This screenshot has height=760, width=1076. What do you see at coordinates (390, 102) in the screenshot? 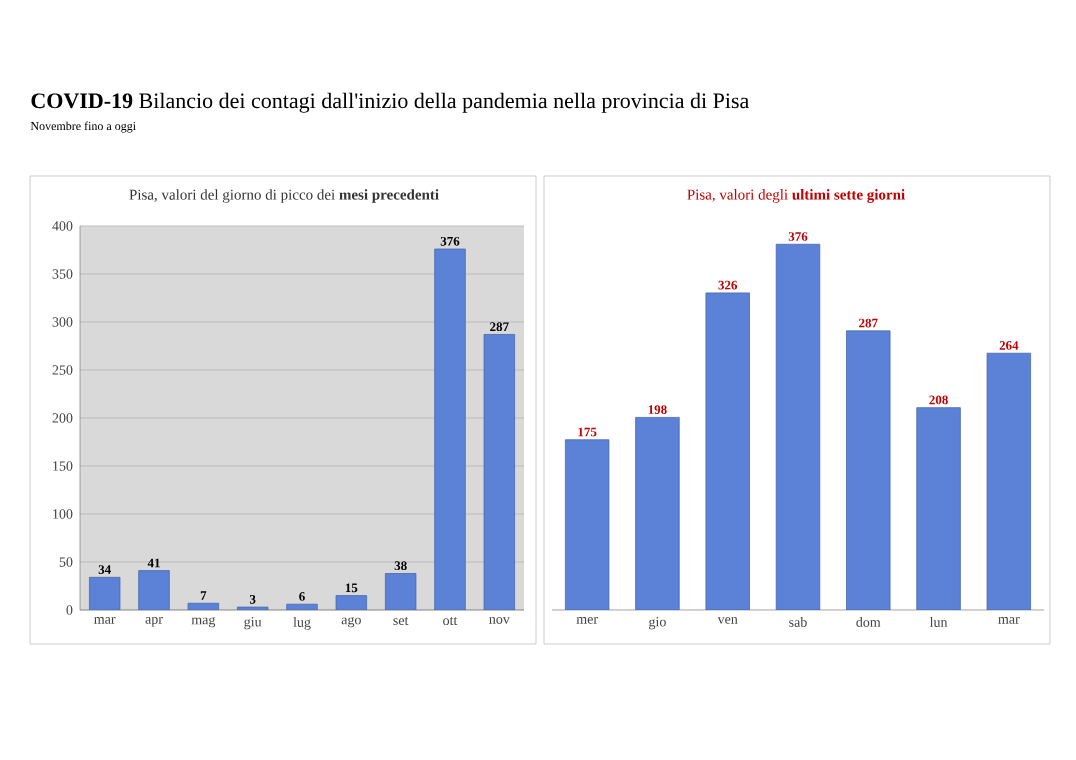
I see `chart-title: COVID-19 Bilancio dei contagi dall'inizio della pandemia nella provincia di Pisa` at bounding box center [390, 102].